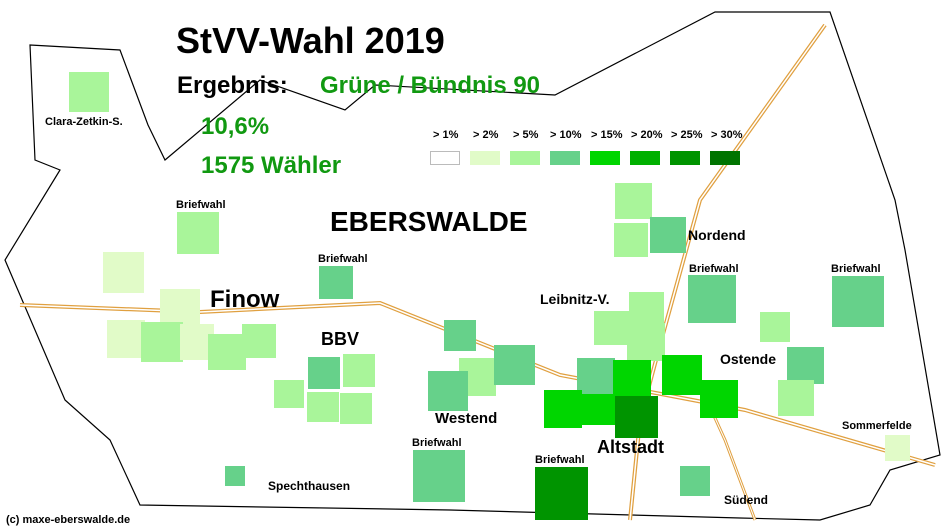 The width and height of the screenshot is (949, 530). Describe the element at coordinates (566, 135) in the screenshot. I see `legend-label: > 10%` at that location.